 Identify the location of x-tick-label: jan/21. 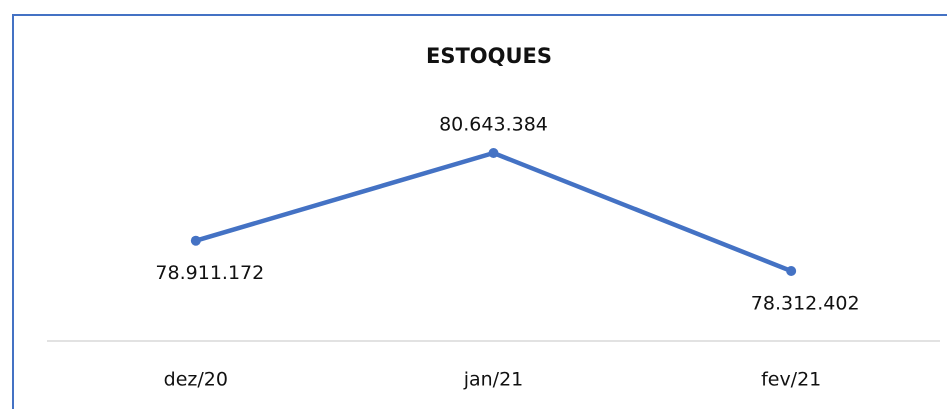
(493, 380).